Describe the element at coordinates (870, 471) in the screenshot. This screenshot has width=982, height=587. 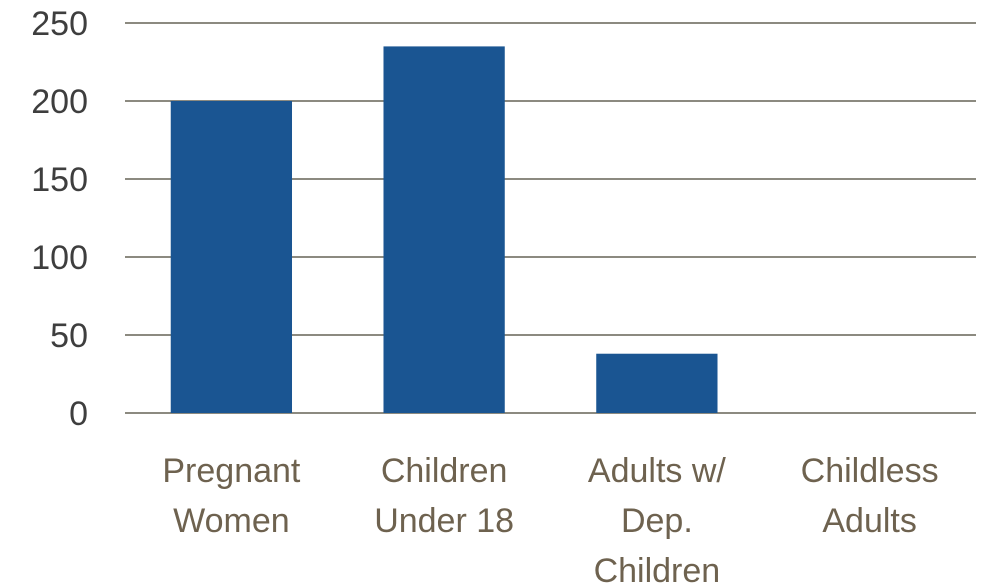
I see `x-category-label-line: Childless` at that location.